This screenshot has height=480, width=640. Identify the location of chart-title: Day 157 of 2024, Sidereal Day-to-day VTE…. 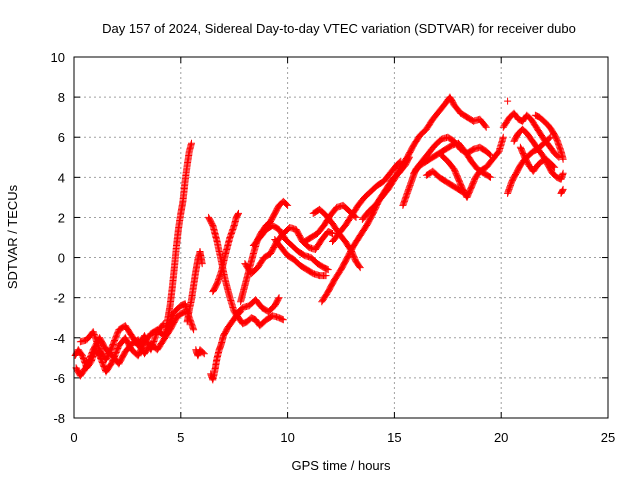
(339, 28).